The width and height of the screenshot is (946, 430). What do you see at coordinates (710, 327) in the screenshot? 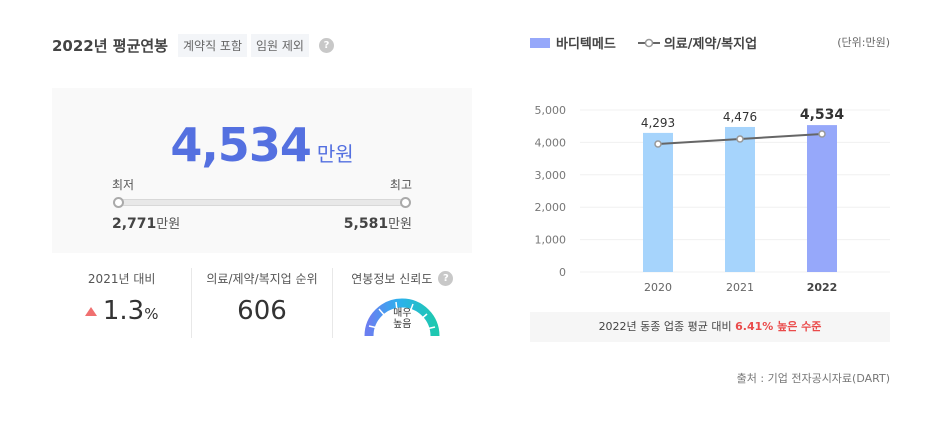
I see `industry-comparison-note: 2022년 동종 업종 평균 대비 6.41% 높은 수준` at bounding box center [710, 327].